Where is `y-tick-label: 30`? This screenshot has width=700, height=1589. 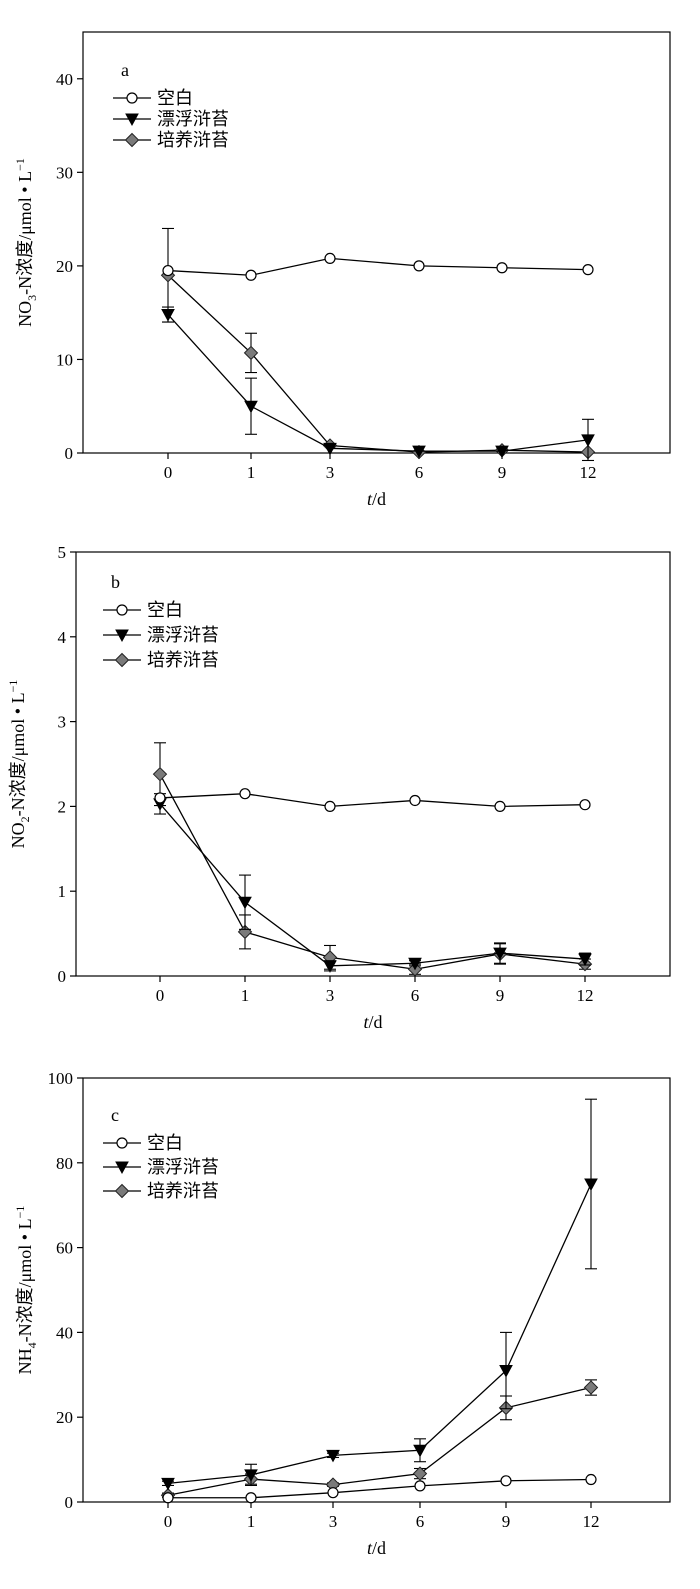
y-tick-label: 30 is located at coordinates (64, 172).